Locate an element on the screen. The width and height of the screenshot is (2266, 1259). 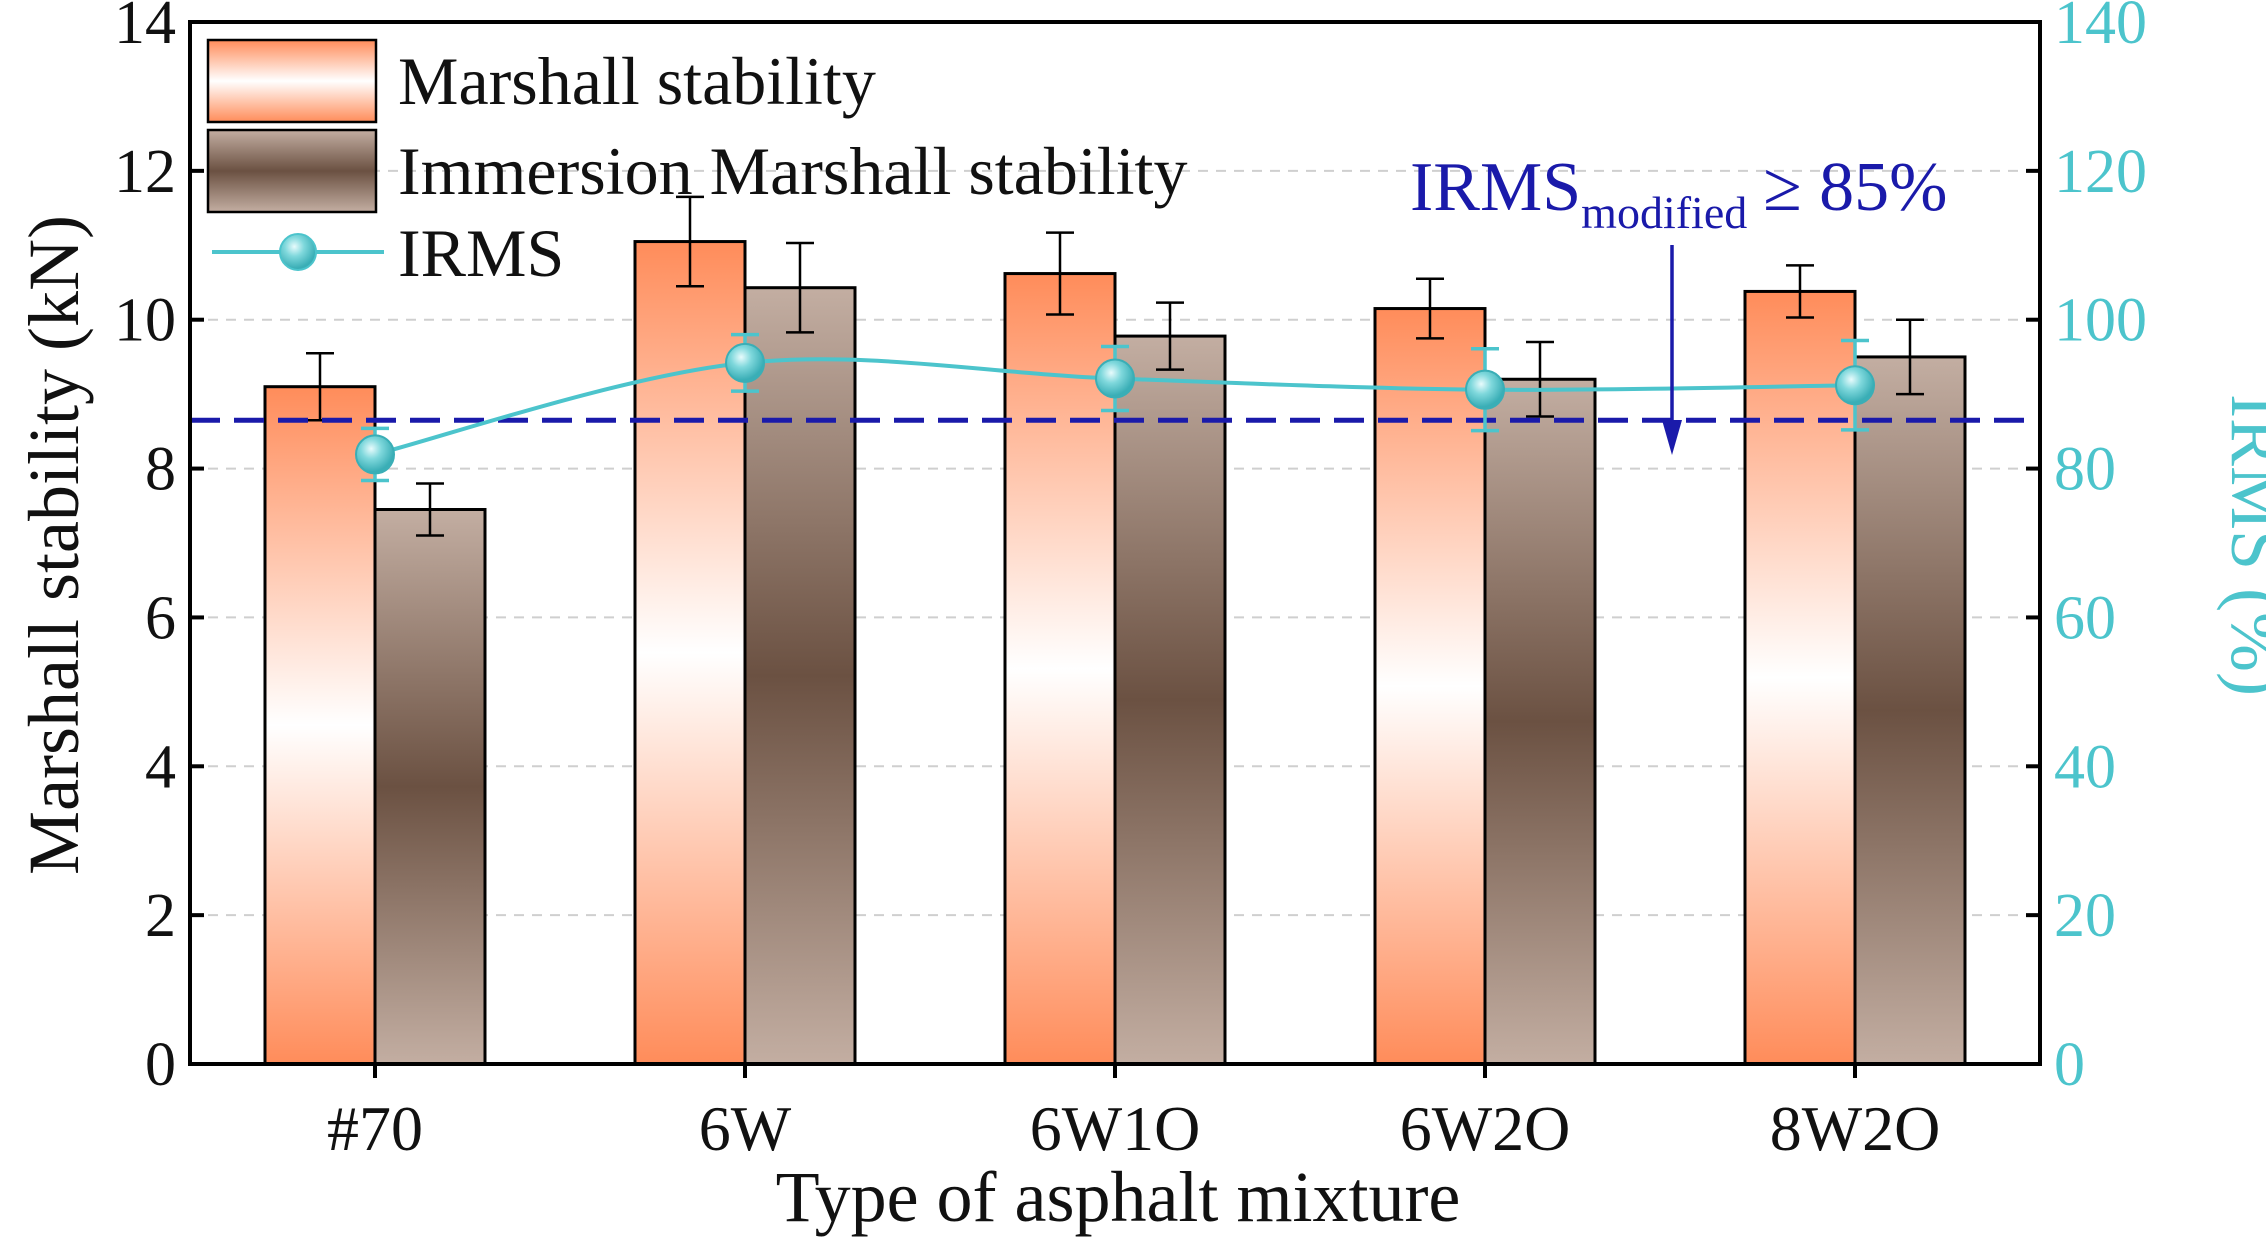
legend-marker-irms is located at coordinates (298, 252).